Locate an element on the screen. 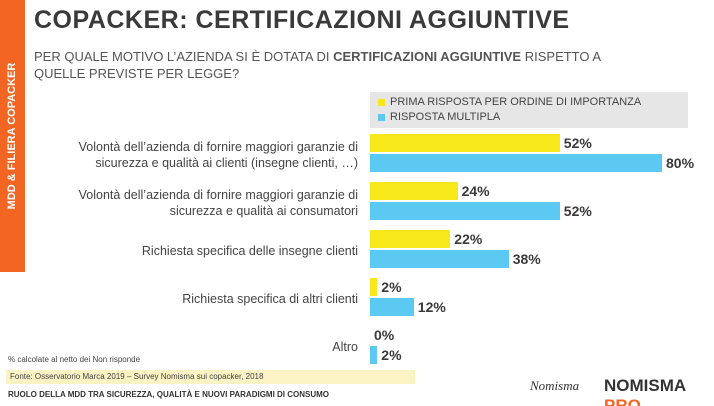  logo: Nomisma is located at coordinates (555, 385).